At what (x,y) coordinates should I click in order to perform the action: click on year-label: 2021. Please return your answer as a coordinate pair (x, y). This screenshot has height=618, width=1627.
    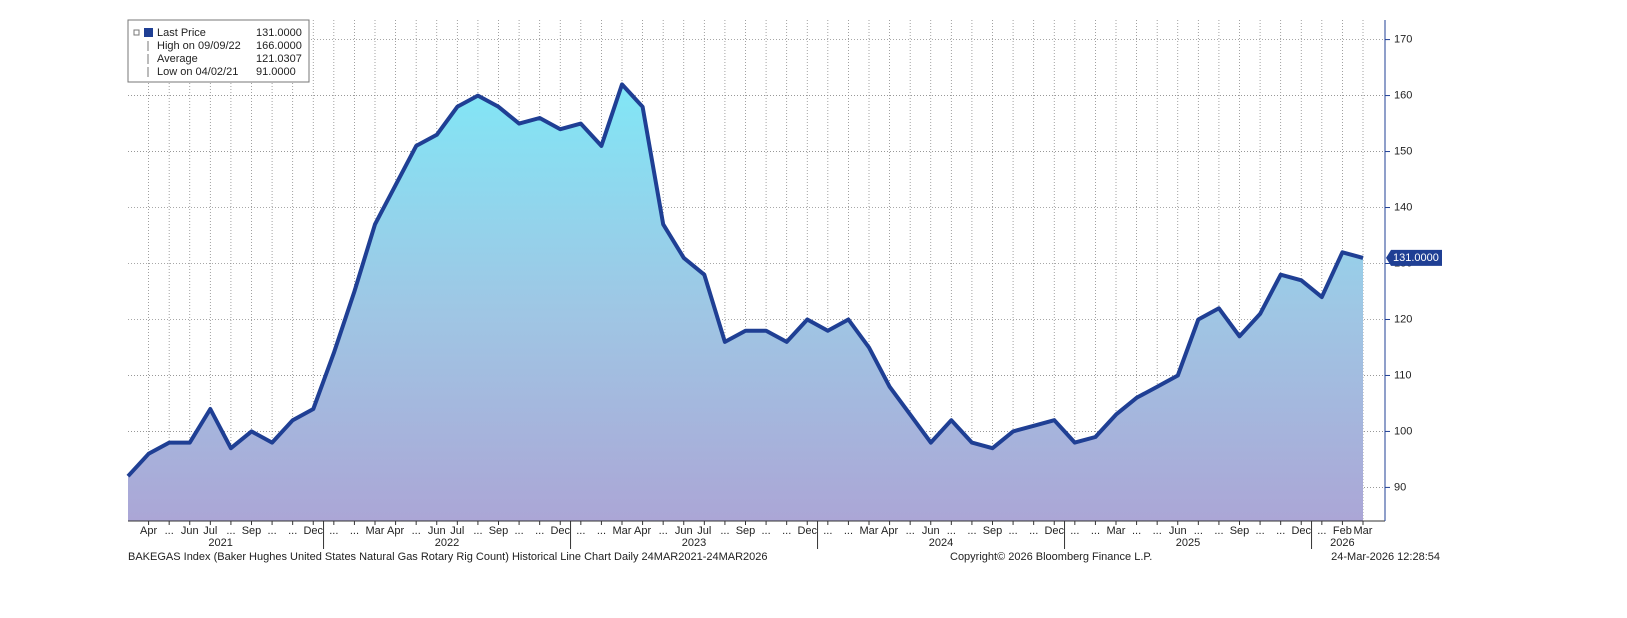
    Looking at the image, I should click on (220, 543).